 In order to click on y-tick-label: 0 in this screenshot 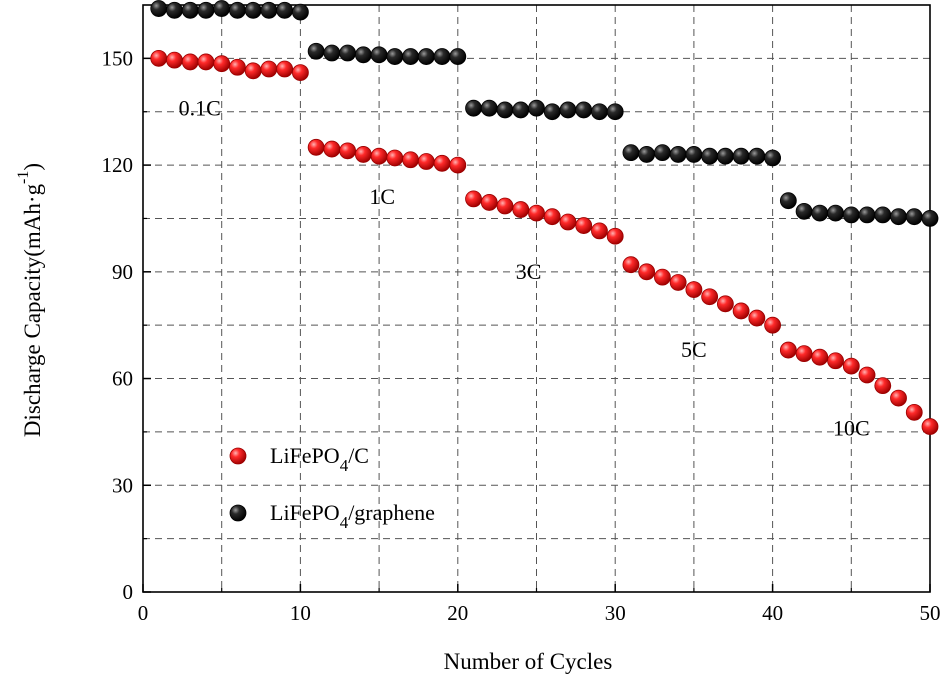, I will do `click(128, 592)`.